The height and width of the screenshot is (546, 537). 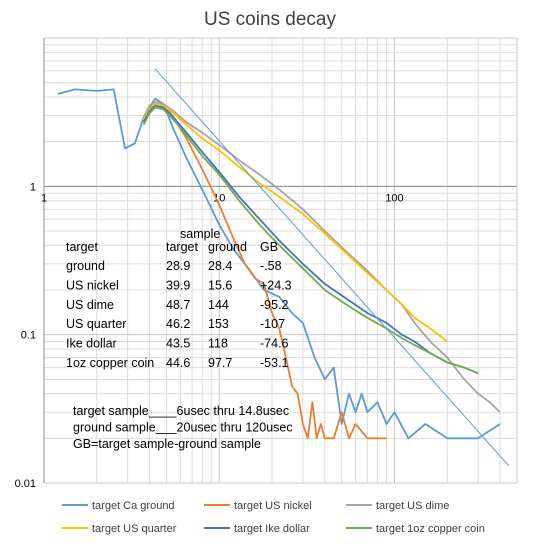 What do you see at coordinates (430, 529) in the screenshot?
I see `legend-label: target 1oz copper coin` at bounding box center [430, 529].